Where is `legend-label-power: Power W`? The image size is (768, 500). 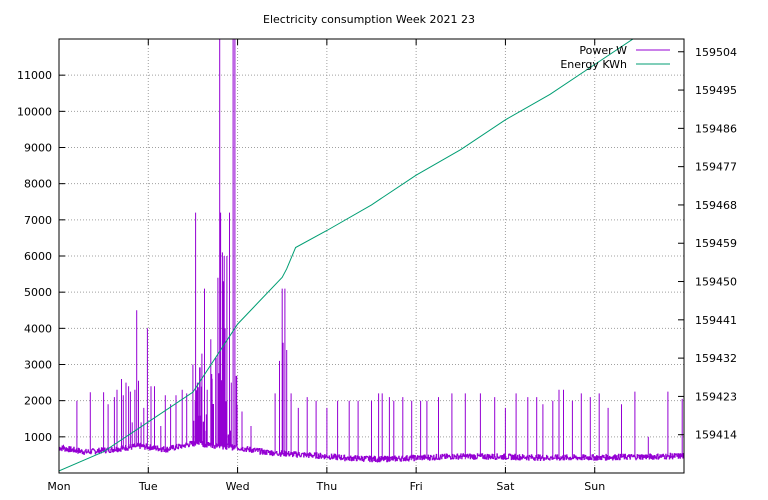
legend-label-power: Power W is located at coordinates (603, 50).